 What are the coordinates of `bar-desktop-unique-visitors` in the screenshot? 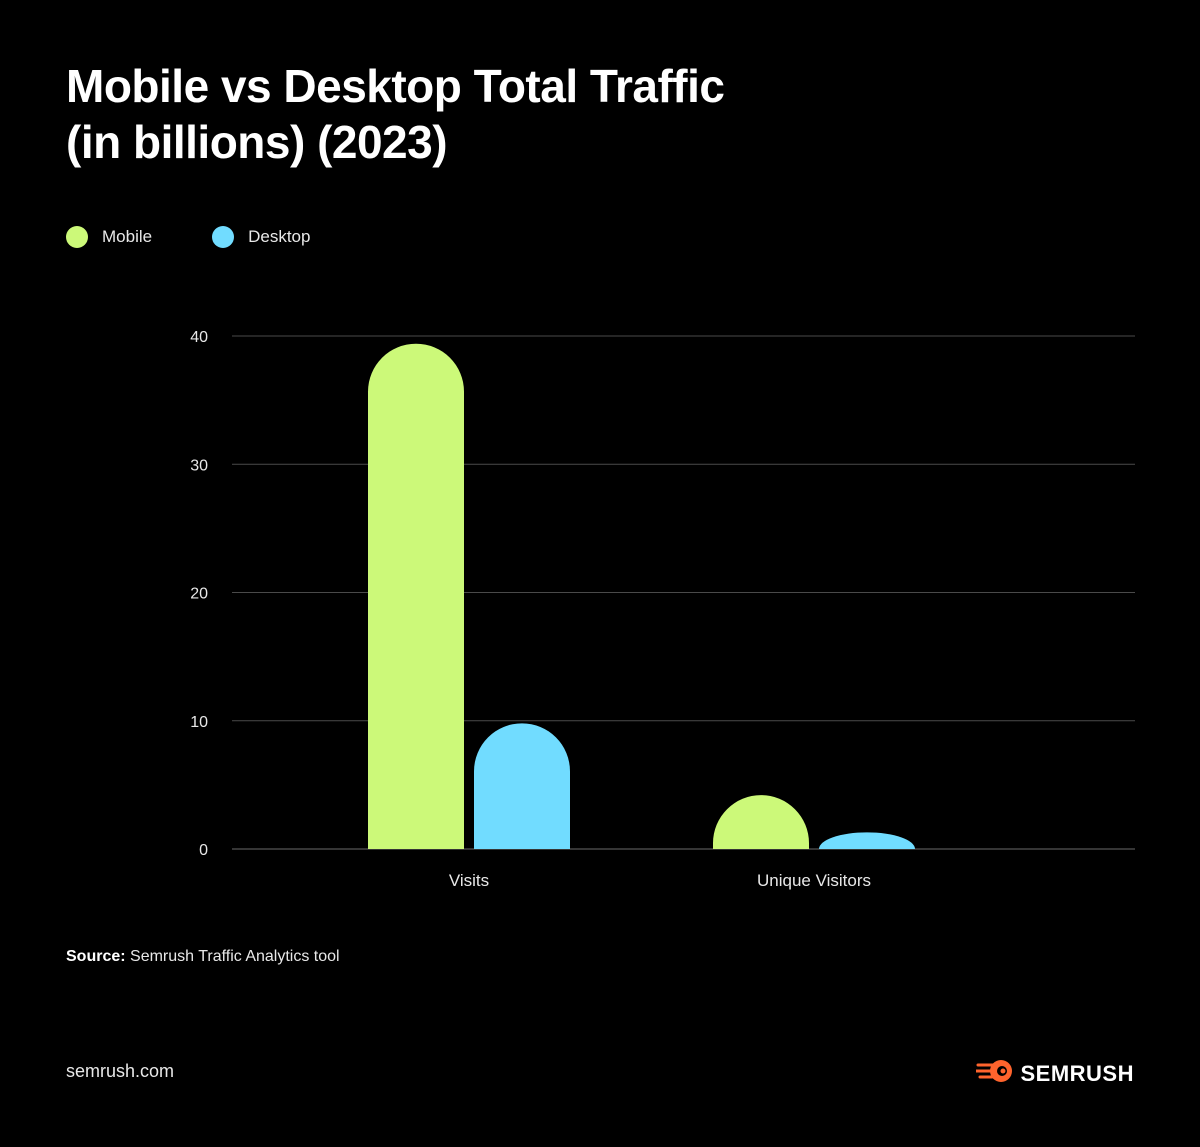 It's located at (867, 840).